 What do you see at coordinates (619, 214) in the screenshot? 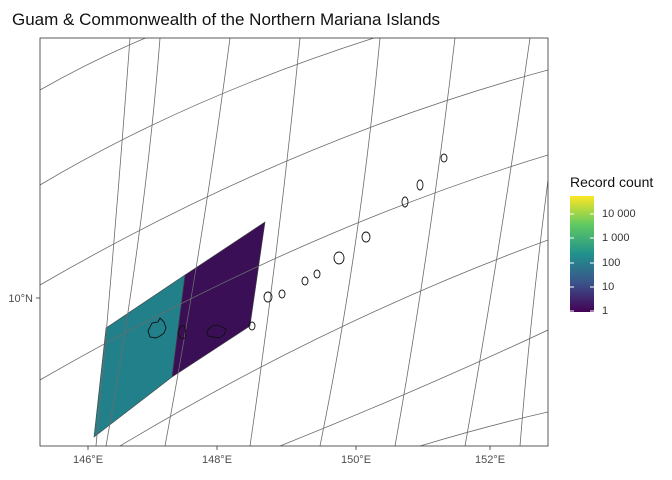
I see `legend-label: 10 000` at bounding box center [619, 214].